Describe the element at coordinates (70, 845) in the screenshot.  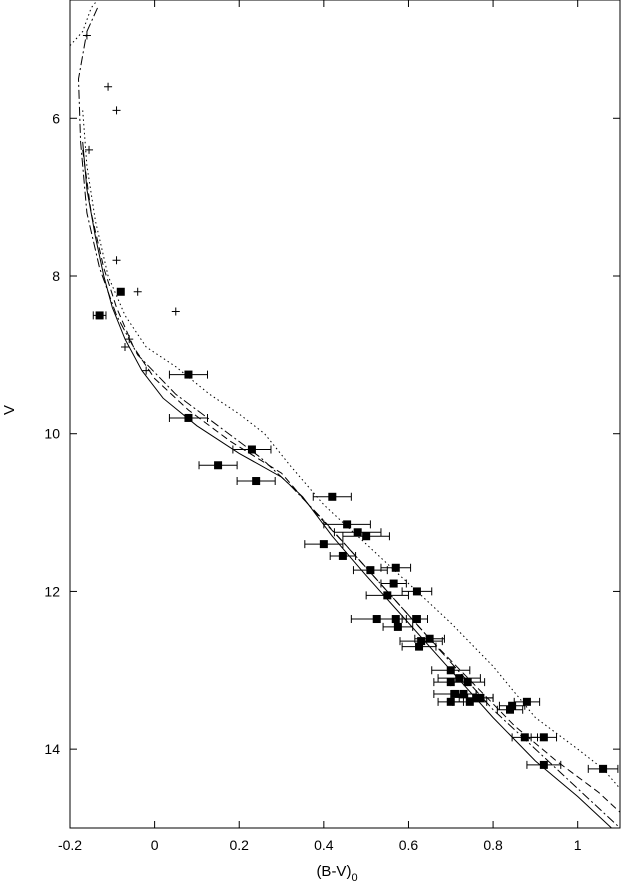
I see `x-tick-label: -0.2` at that location.